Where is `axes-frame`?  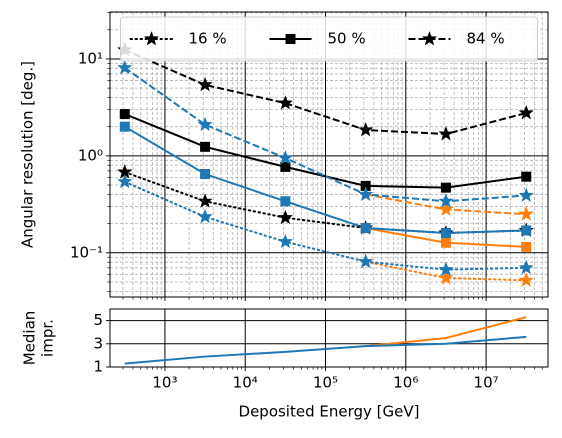 axes-frame is located at coordinates (329, 338).